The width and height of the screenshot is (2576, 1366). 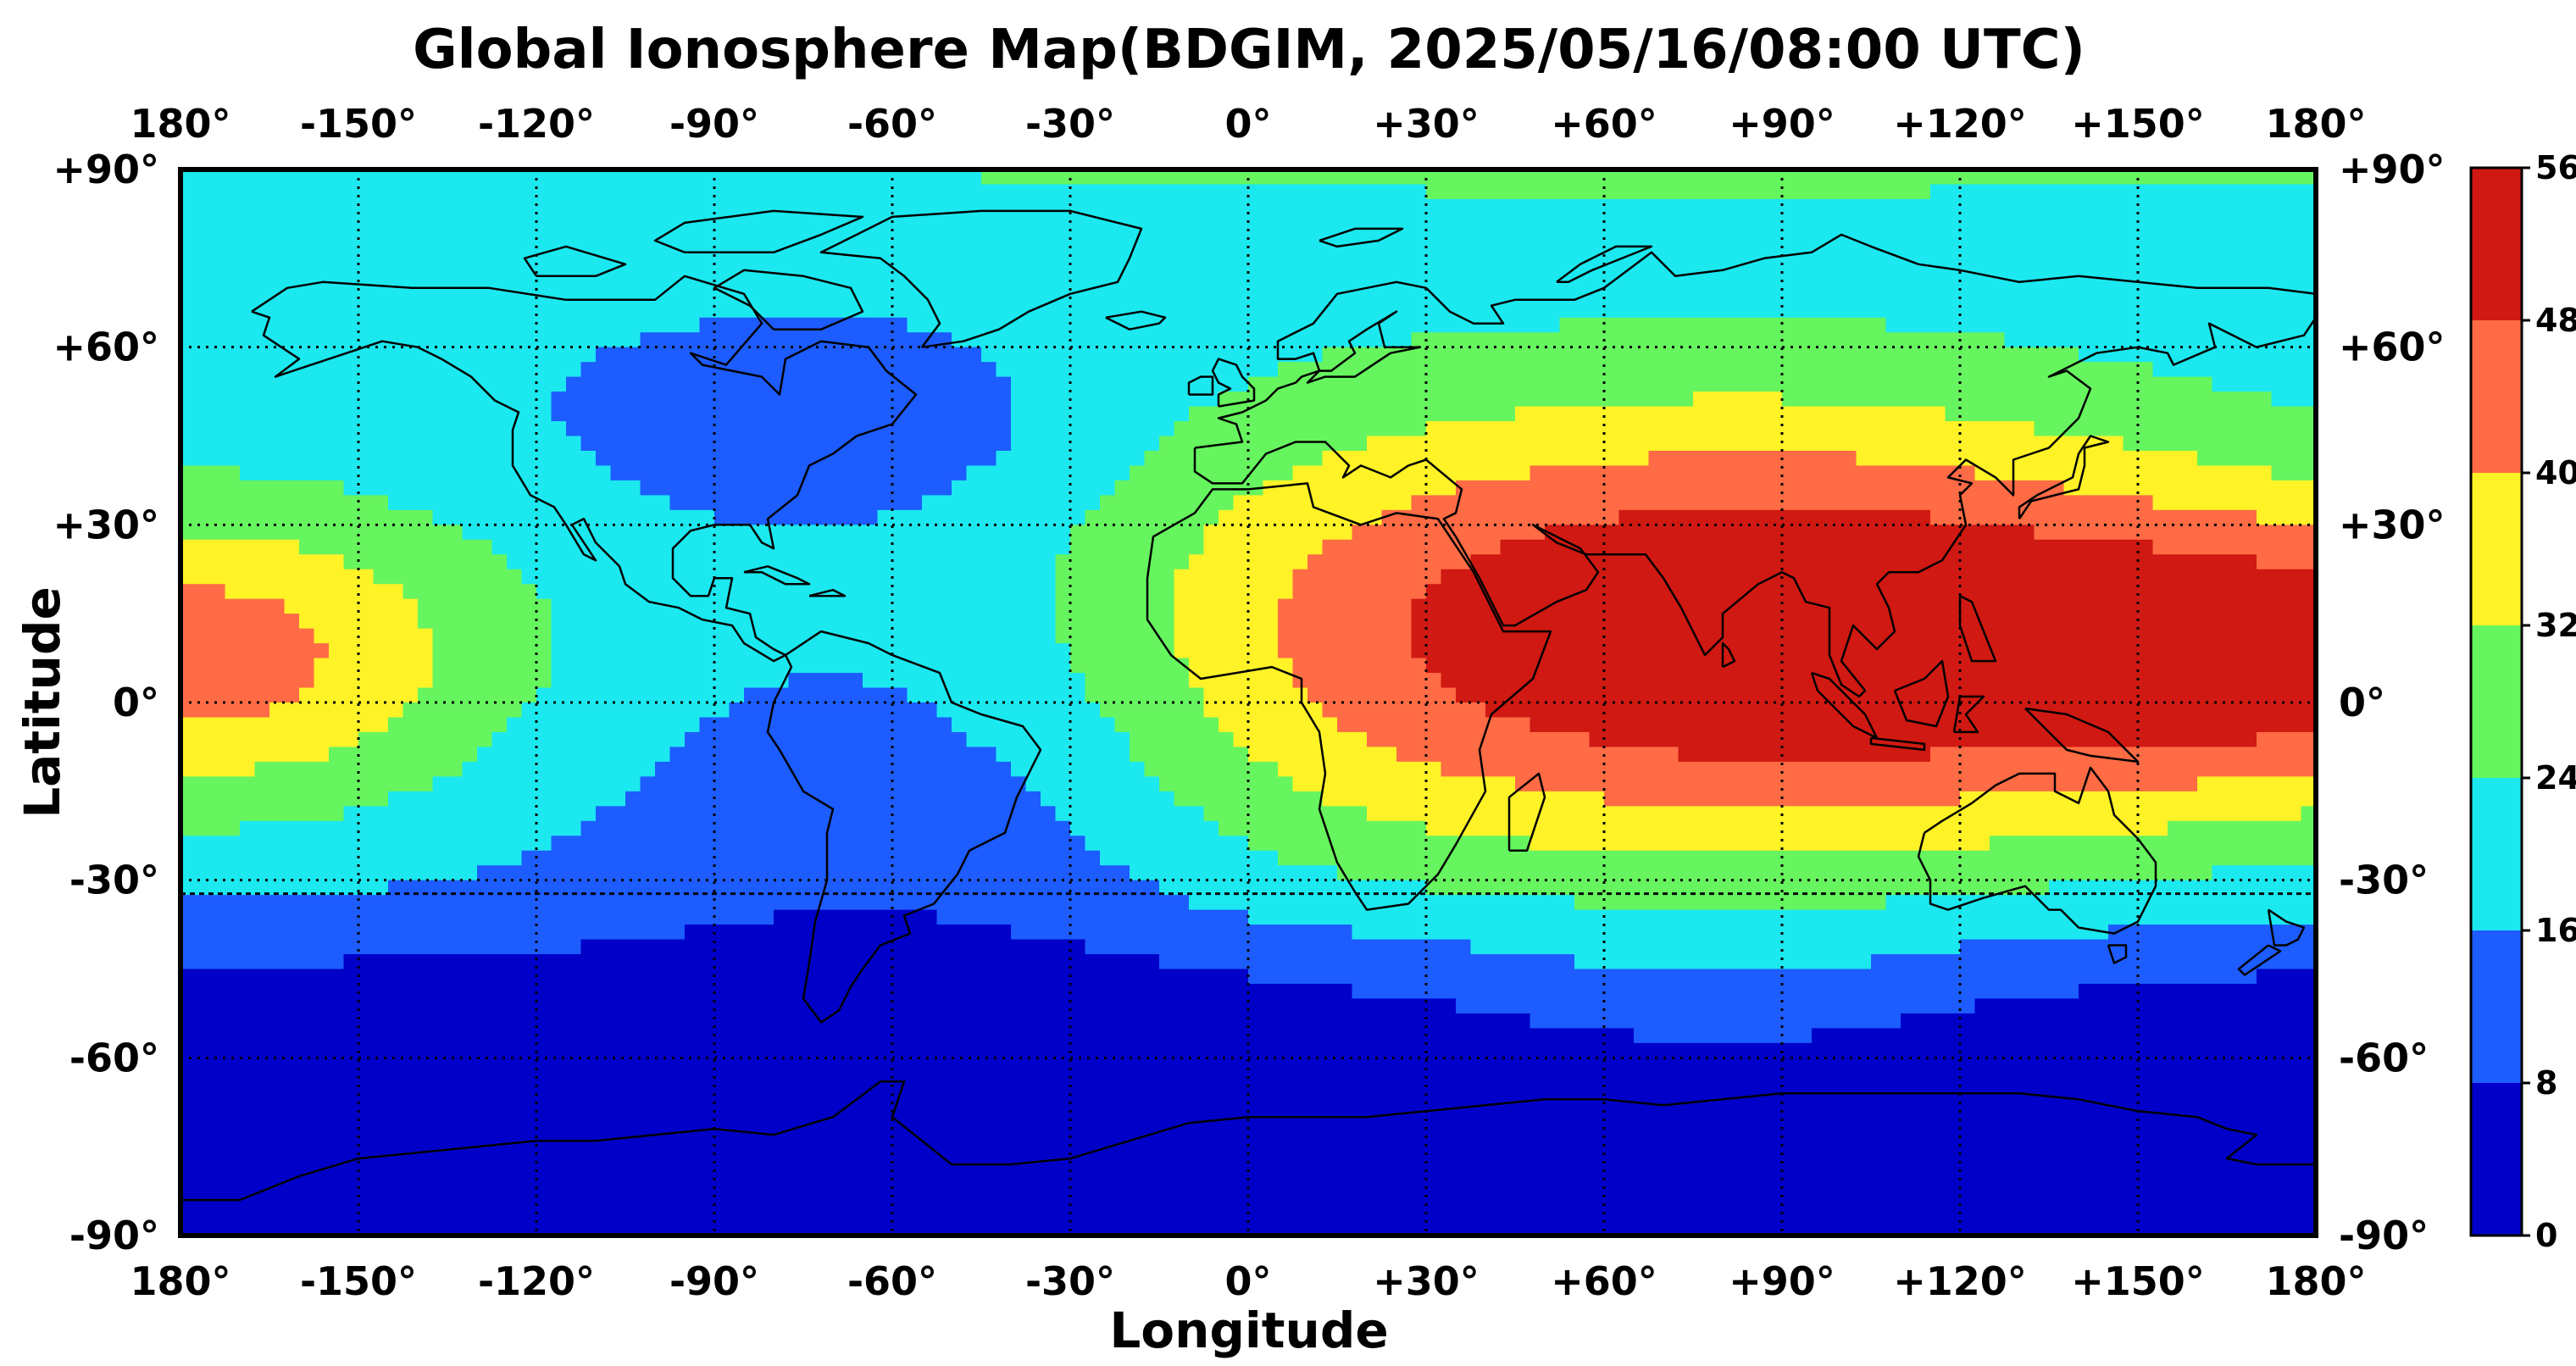 What do you see at coordinates (114, 1235) in the screenshot?
I see `latitude-tick-label: -90°` at bounding box center [114, 1235].